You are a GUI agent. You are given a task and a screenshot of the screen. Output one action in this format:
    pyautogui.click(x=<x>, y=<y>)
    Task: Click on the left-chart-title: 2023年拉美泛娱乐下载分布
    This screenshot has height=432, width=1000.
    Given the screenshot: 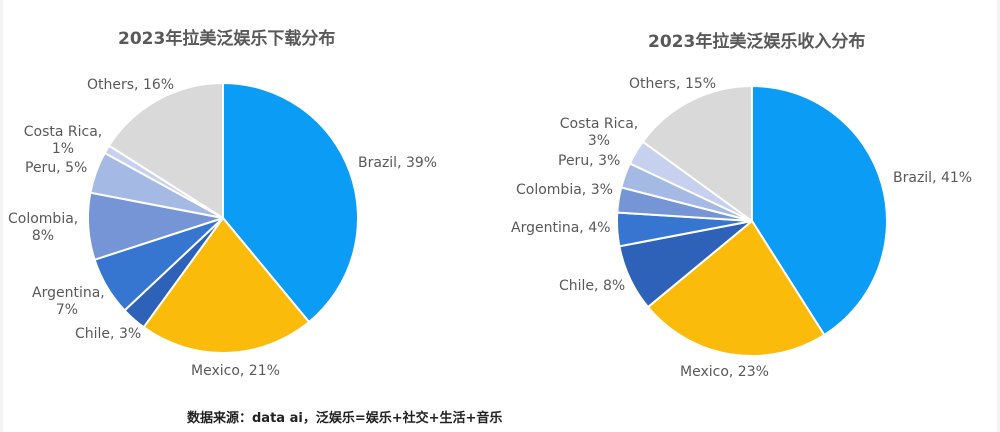 What is the action you would take?
    pyautogui.click(x=227, y=39)
    